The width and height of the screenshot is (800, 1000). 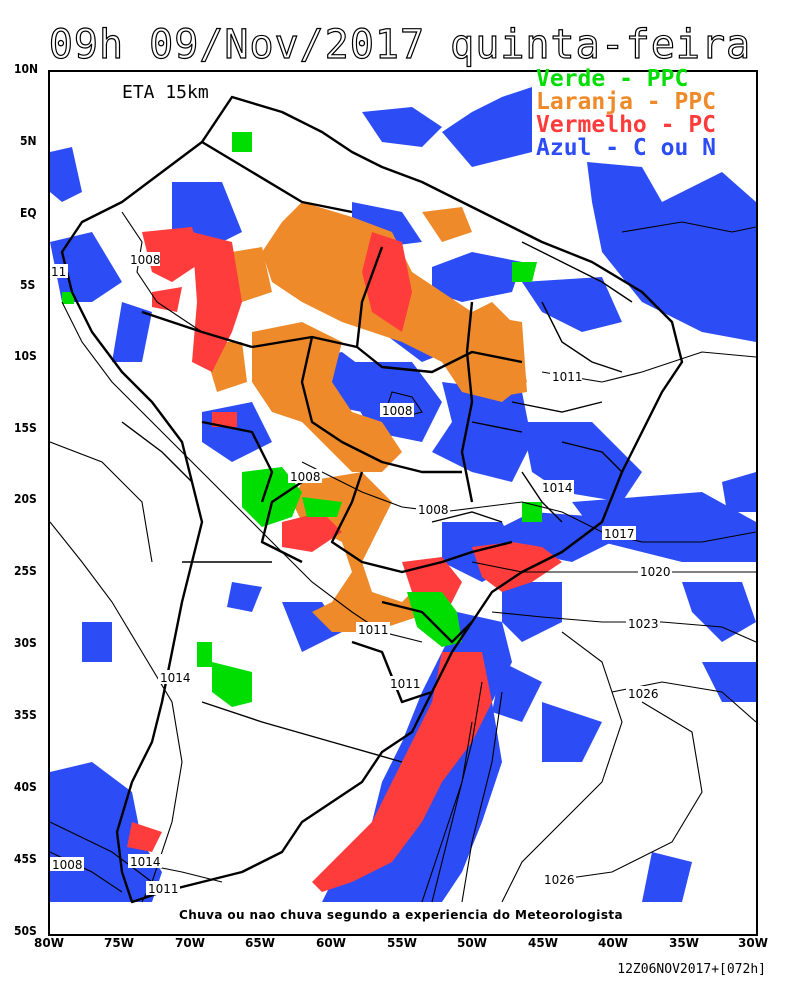 I want to click on lat-label: 5S, so click(x=28, y=285).